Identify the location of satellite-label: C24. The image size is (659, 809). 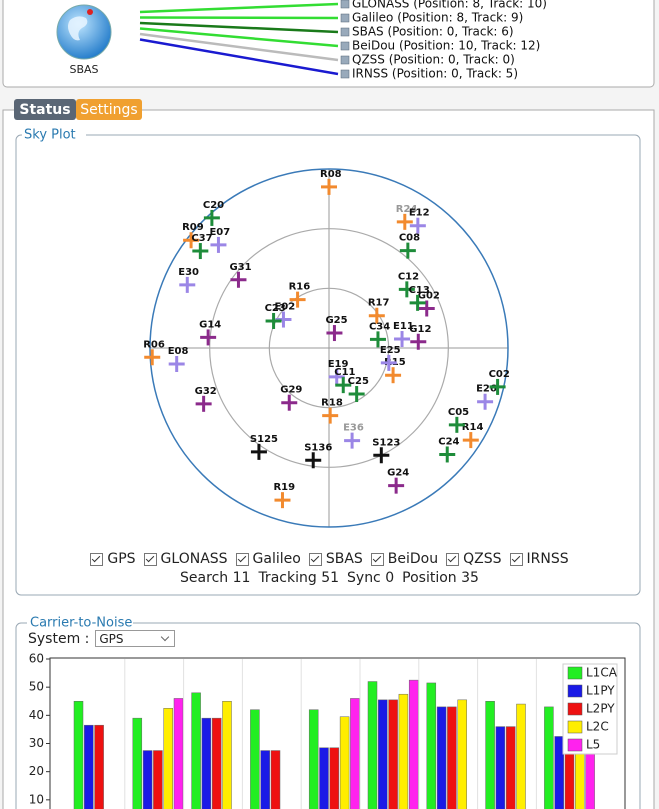
(448, 441).